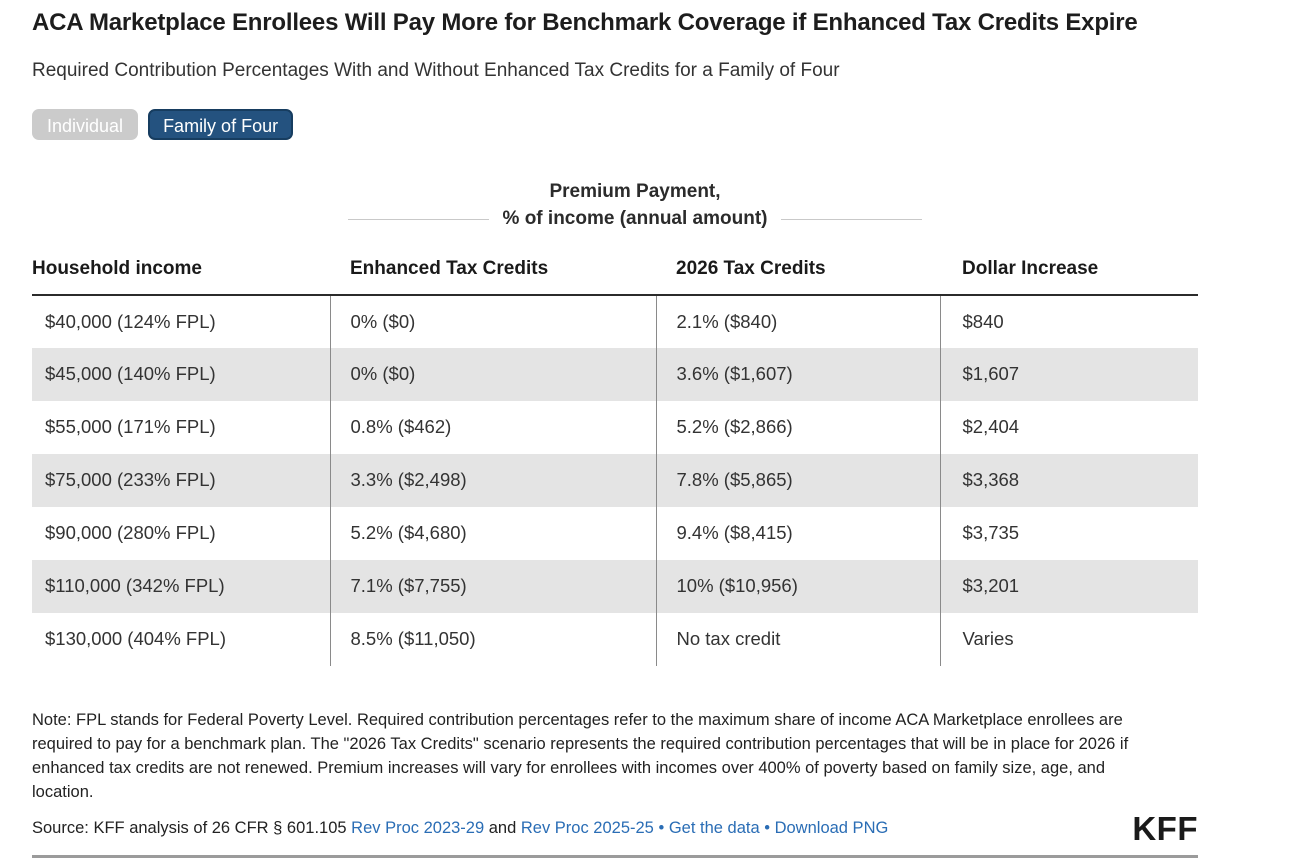 Image resolution: width=1296 pixels, height=862 pixels. Describe the element at coordinates (85, 124) in the screenshot. I see `toggle-individual-button: Individual` at that location.